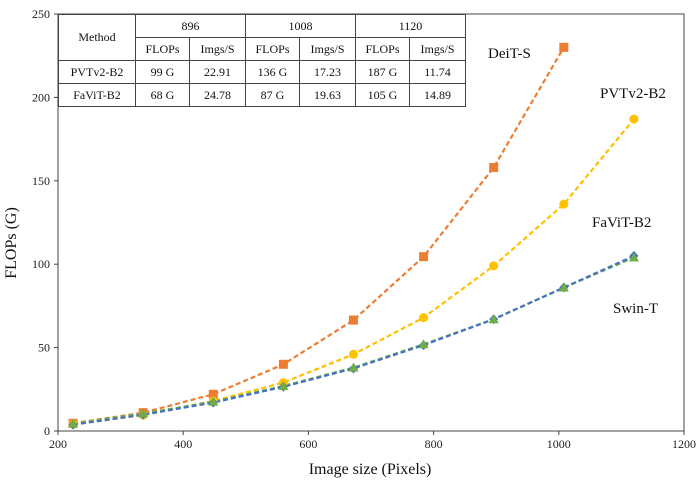 Image resolution: width=698 pixels, height=483 pixels. What do you see at coordinates (190, 26) in the screenshot?
I see `table-header-size: 896` at bounding box center [190, 26].